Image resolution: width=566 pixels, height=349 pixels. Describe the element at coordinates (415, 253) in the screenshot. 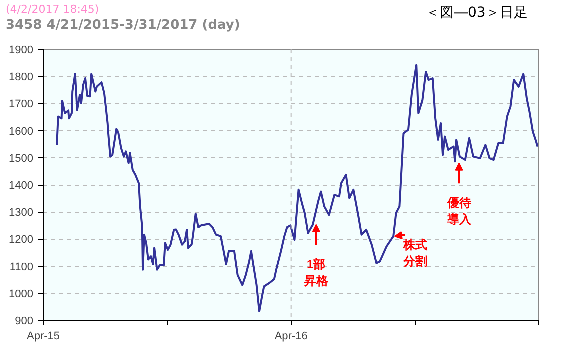

I see `annotation: 株式分割` at that location.